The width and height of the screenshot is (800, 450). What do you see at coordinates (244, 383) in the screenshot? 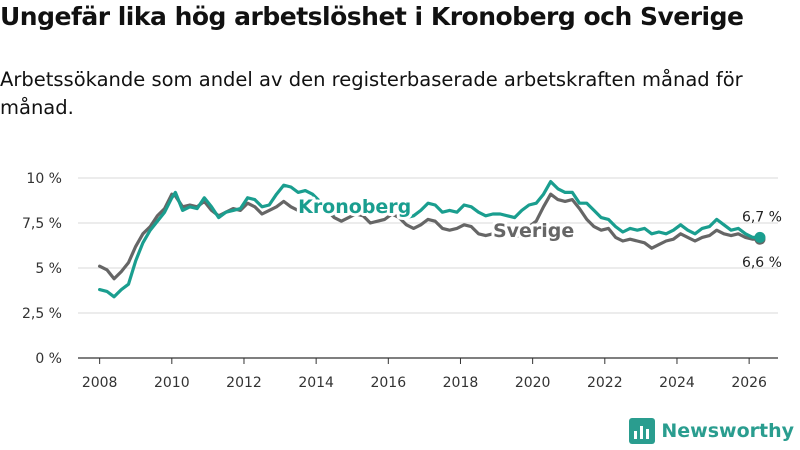
I see `x-tick-label: 2012` at bounding box center [244, 383].